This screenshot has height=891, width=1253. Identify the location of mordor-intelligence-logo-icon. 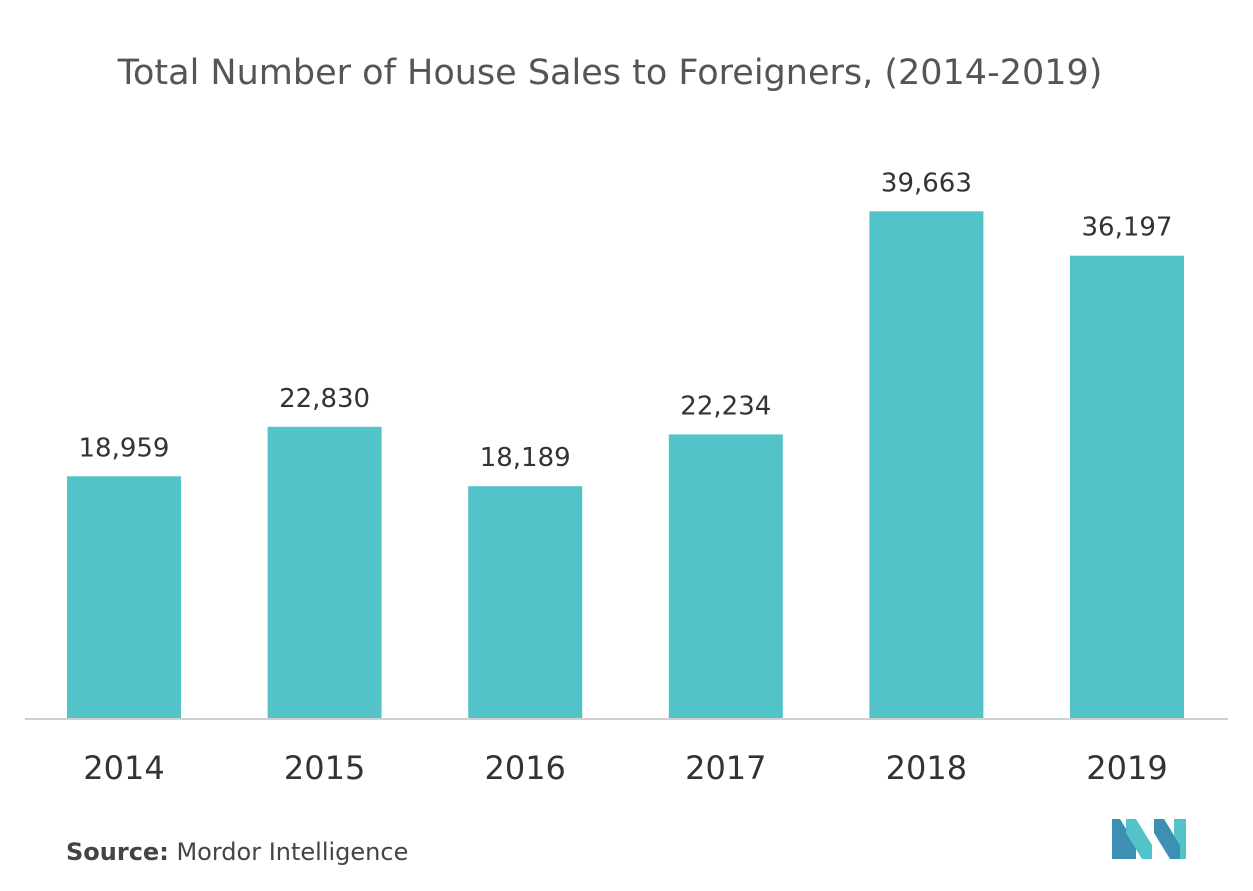
(1149, 839).